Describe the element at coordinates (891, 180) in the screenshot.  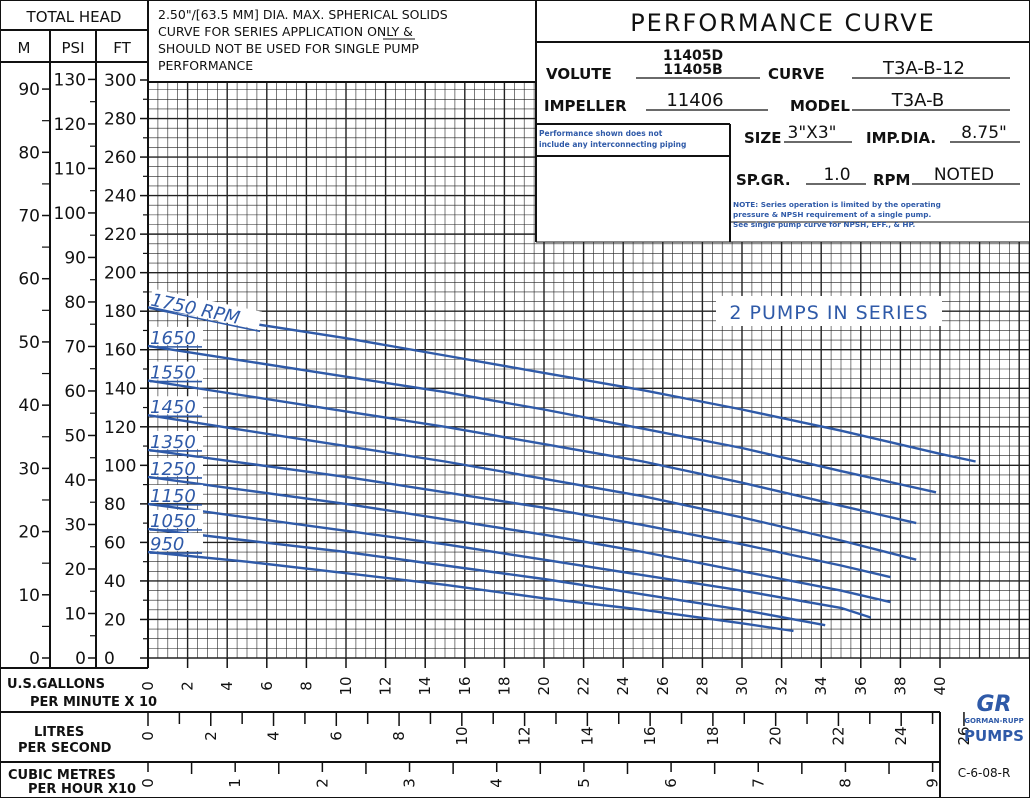
I see `rpm-label: RPM` at that location.